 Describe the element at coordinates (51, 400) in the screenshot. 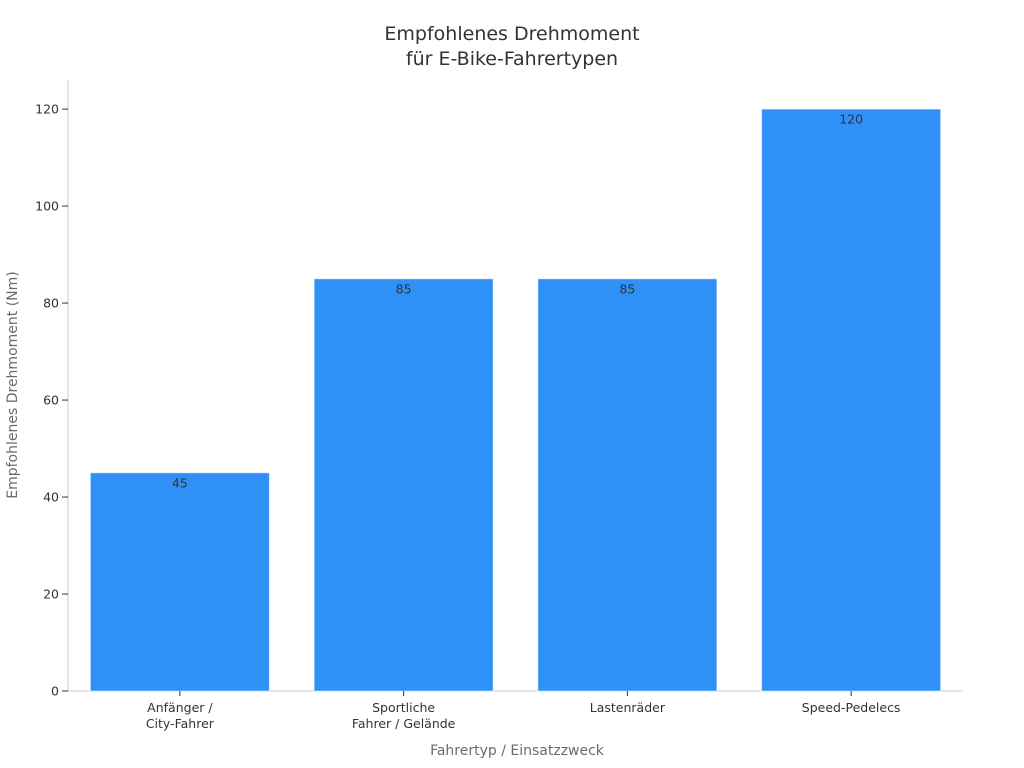

I see `y-tick-label: 60` at that location.